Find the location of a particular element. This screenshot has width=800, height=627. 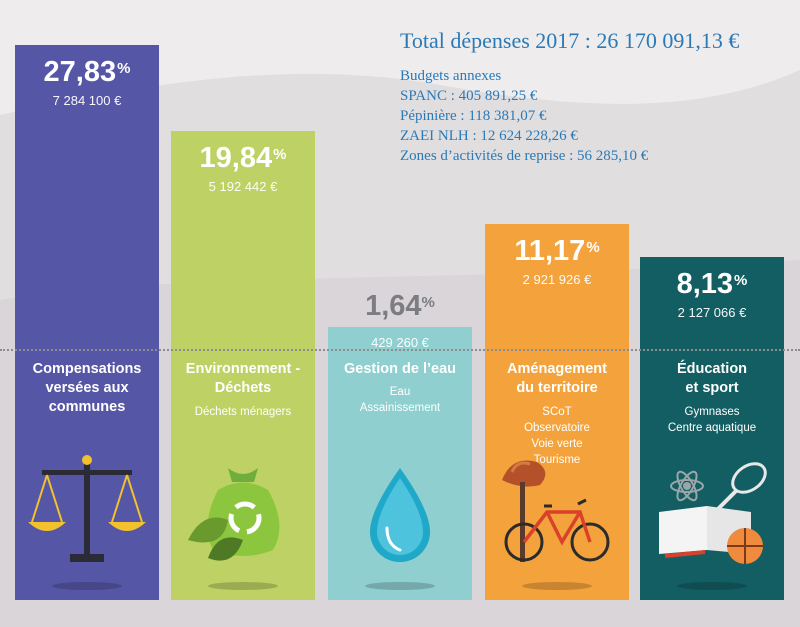

percent-value: 11,17 is located at coordinates (550, 251).